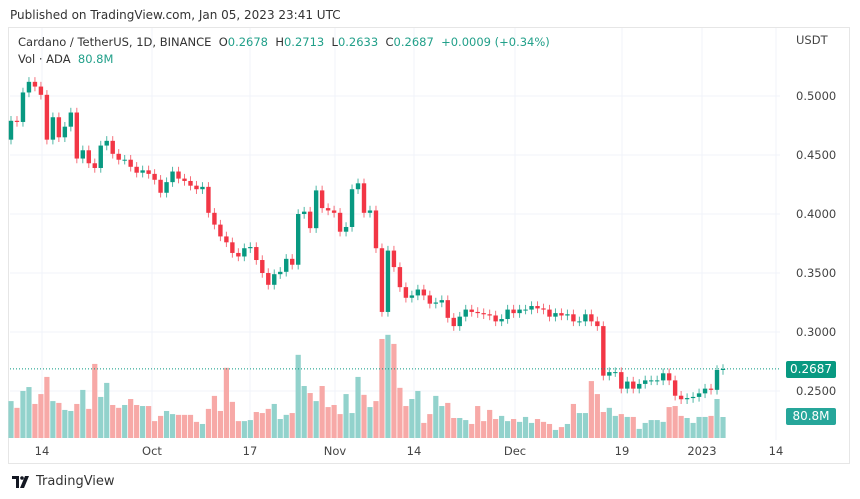 This screenshot has width=860, height=499. What do you see at coordinates (334, 42) in the screenshot?
I see `low-label: L` at bounding box center [334, 42].